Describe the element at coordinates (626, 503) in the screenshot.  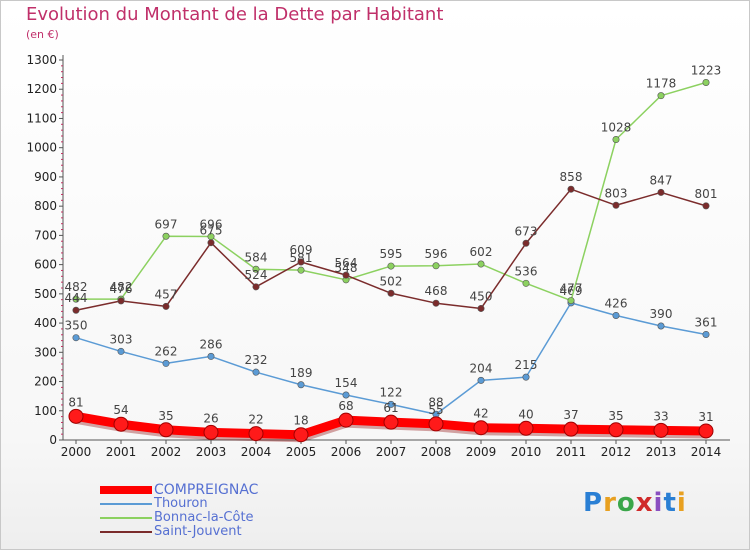
I see `brand-letter: o` at that location.